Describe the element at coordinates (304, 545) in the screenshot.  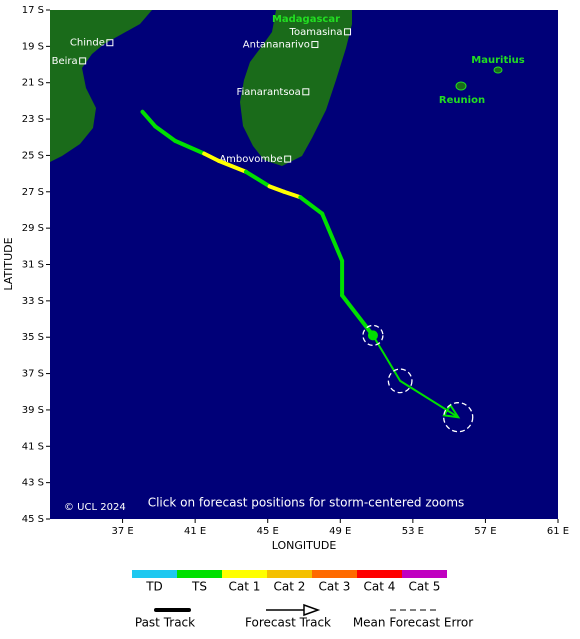
I see `x-axis-label: LONGITUDE` at that location.